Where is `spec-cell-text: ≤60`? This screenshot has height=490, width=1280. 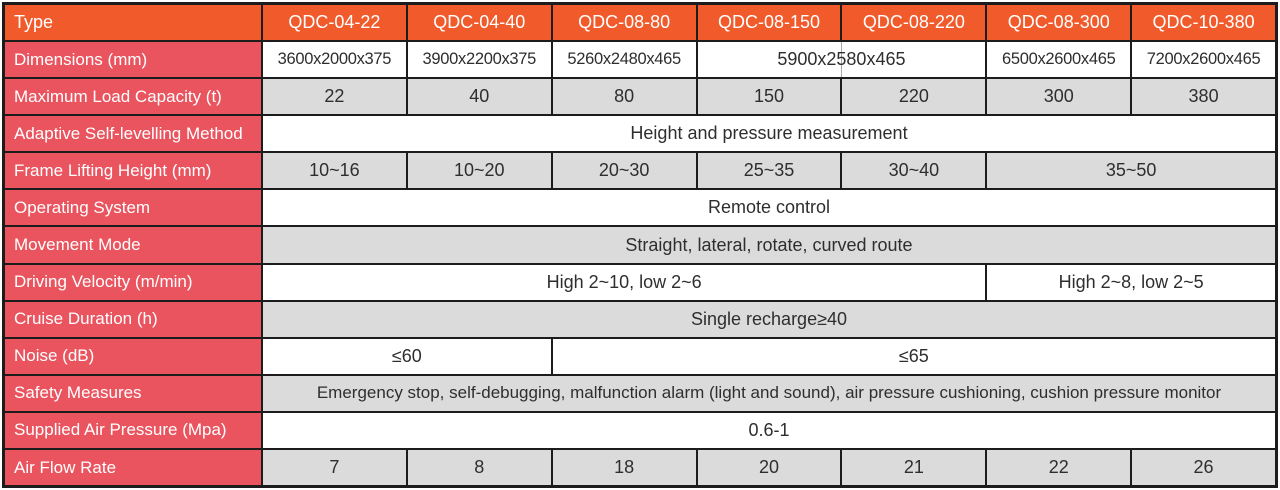
spec-cell-text: ≤60 is located at coordinates (406, 355).